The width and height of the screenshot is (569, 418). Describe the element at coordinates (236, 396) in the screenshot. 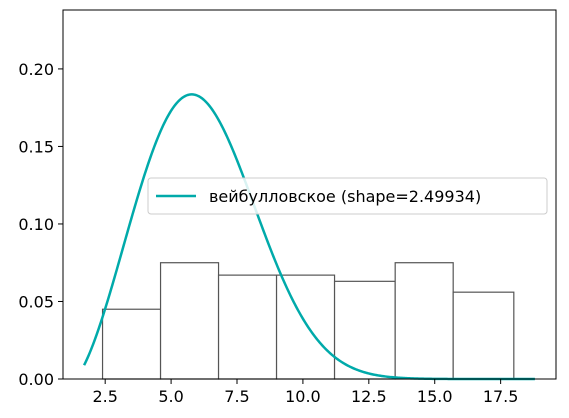

I see `x-tick-label: 7.5` at that location.